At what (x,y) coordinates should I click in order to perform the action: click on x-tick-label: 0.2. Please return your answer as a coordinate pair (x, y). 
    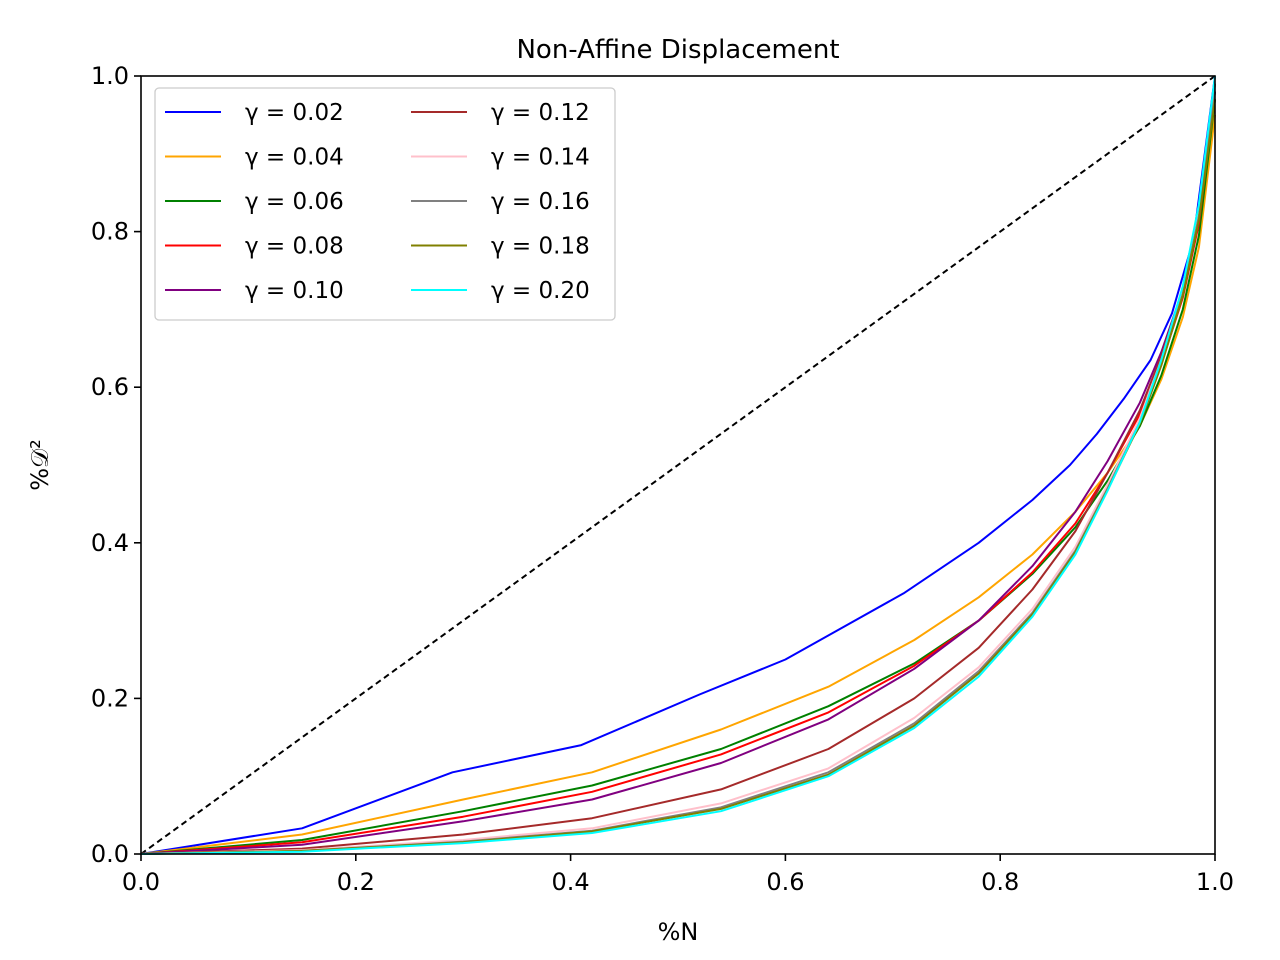
    Looking at the image, I should click on (356, 882).